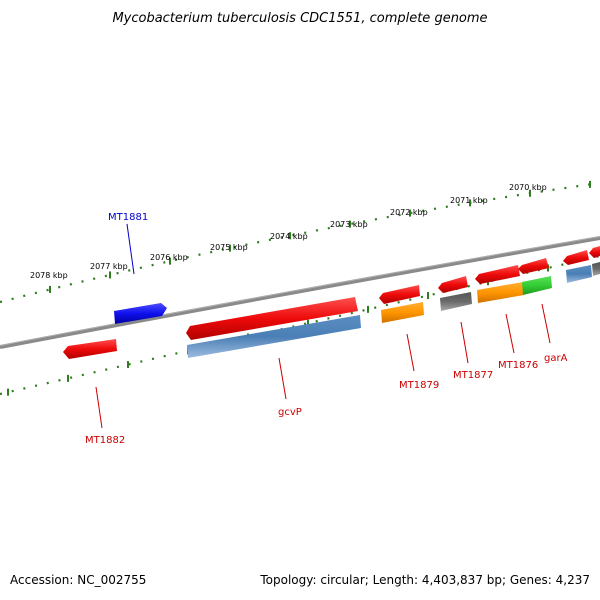 This screenshot has width=600, height=600. I want to click on leader-line-MT1876, so click(510, 333).